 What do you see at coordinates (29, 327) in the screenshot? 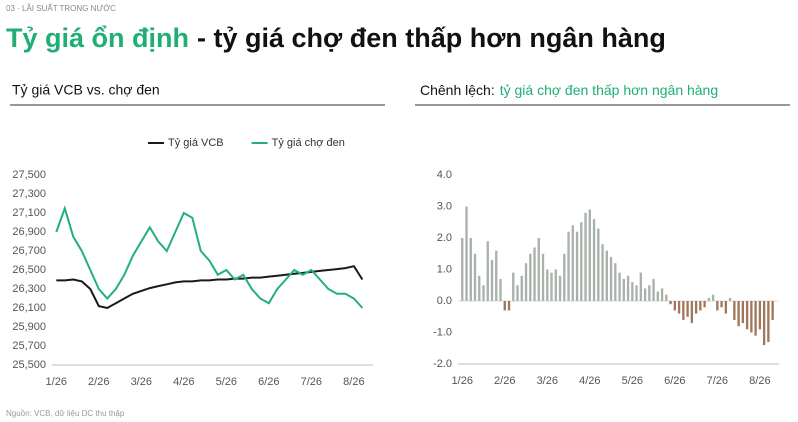
I see `y-tick-label: 25,900` at bounding box center [29, 327].